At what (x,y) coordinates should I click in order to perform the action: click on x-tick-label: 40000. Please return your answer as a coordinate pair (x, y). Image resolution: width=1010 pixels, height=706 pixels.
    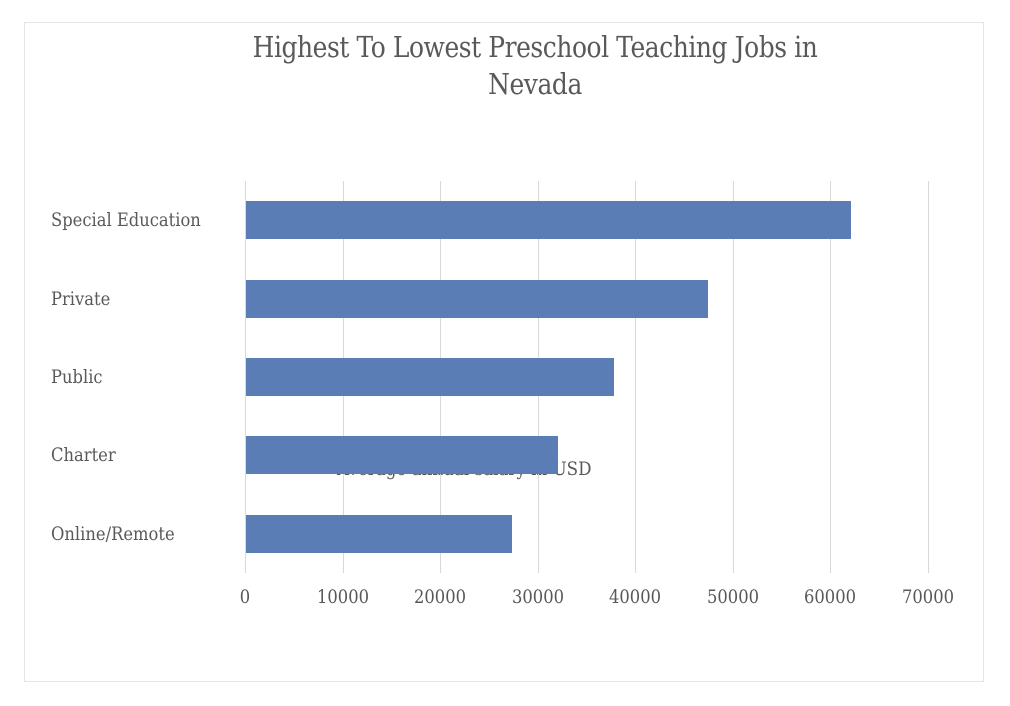
    Looking at the image, I should click on (635, 597).